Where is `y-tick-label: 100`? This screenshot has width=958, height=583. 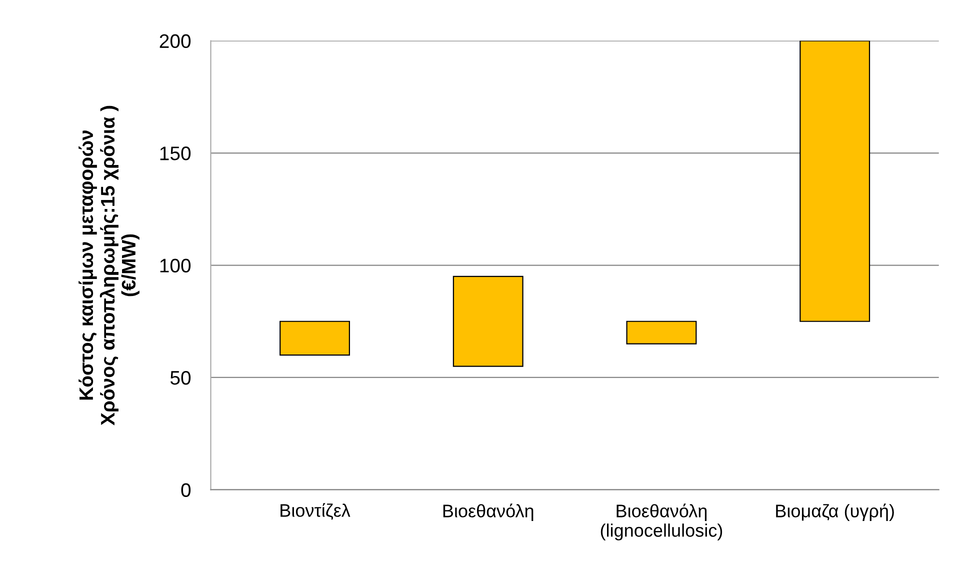
y-tick-label: 100 is located at coordinates (175, 265).